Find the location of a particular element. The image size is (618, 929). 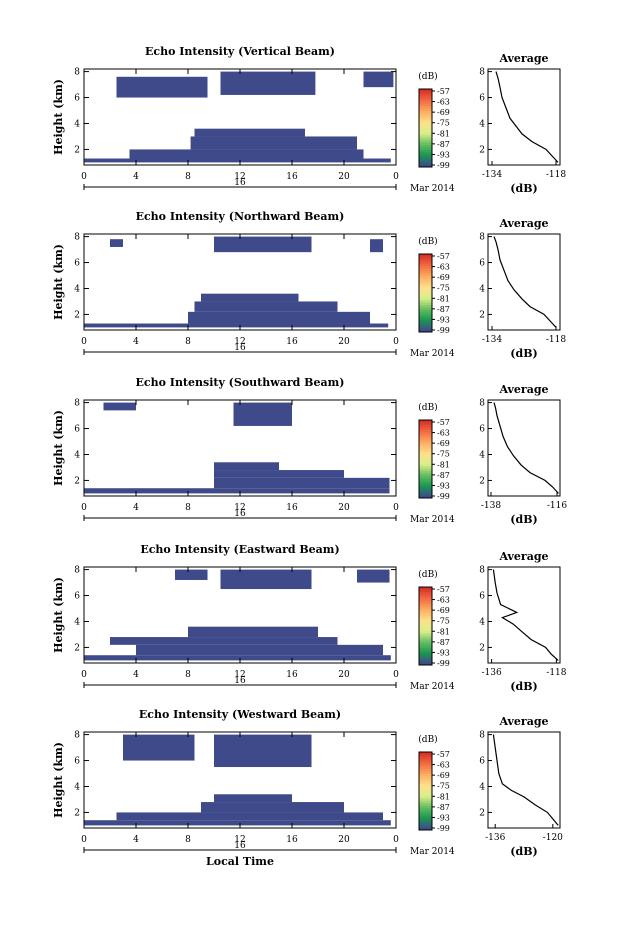

average-frame is located at coordinates (524, 448).